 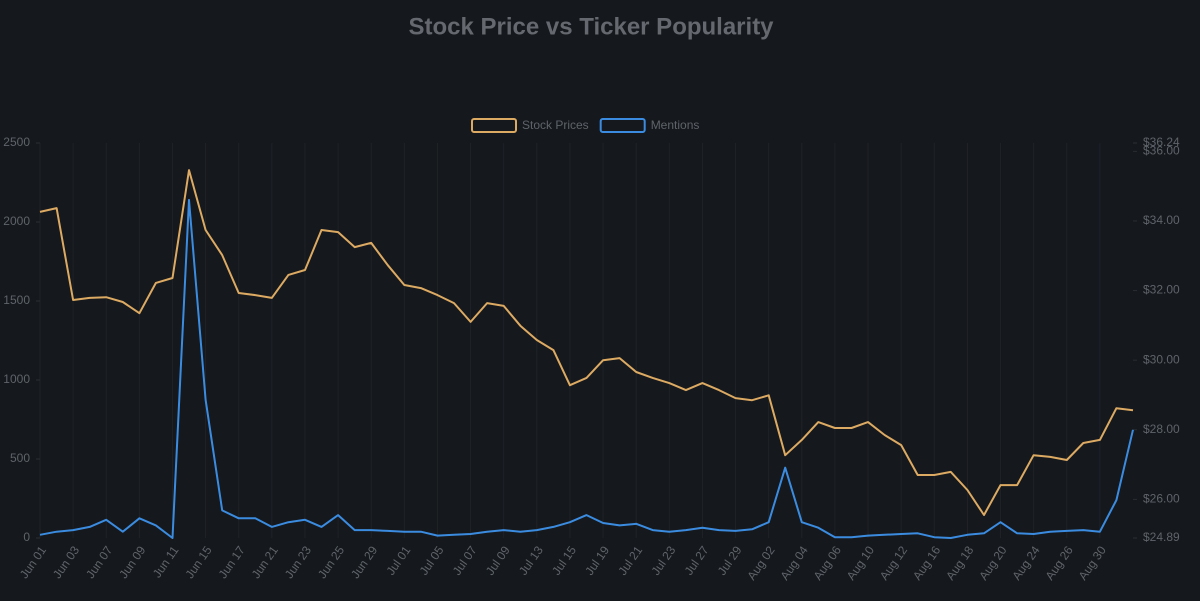 What do you see at coordinates (16, 221) in the screenshot?
I see `y-tick-label: 2000` at bounding box center [16, 221].